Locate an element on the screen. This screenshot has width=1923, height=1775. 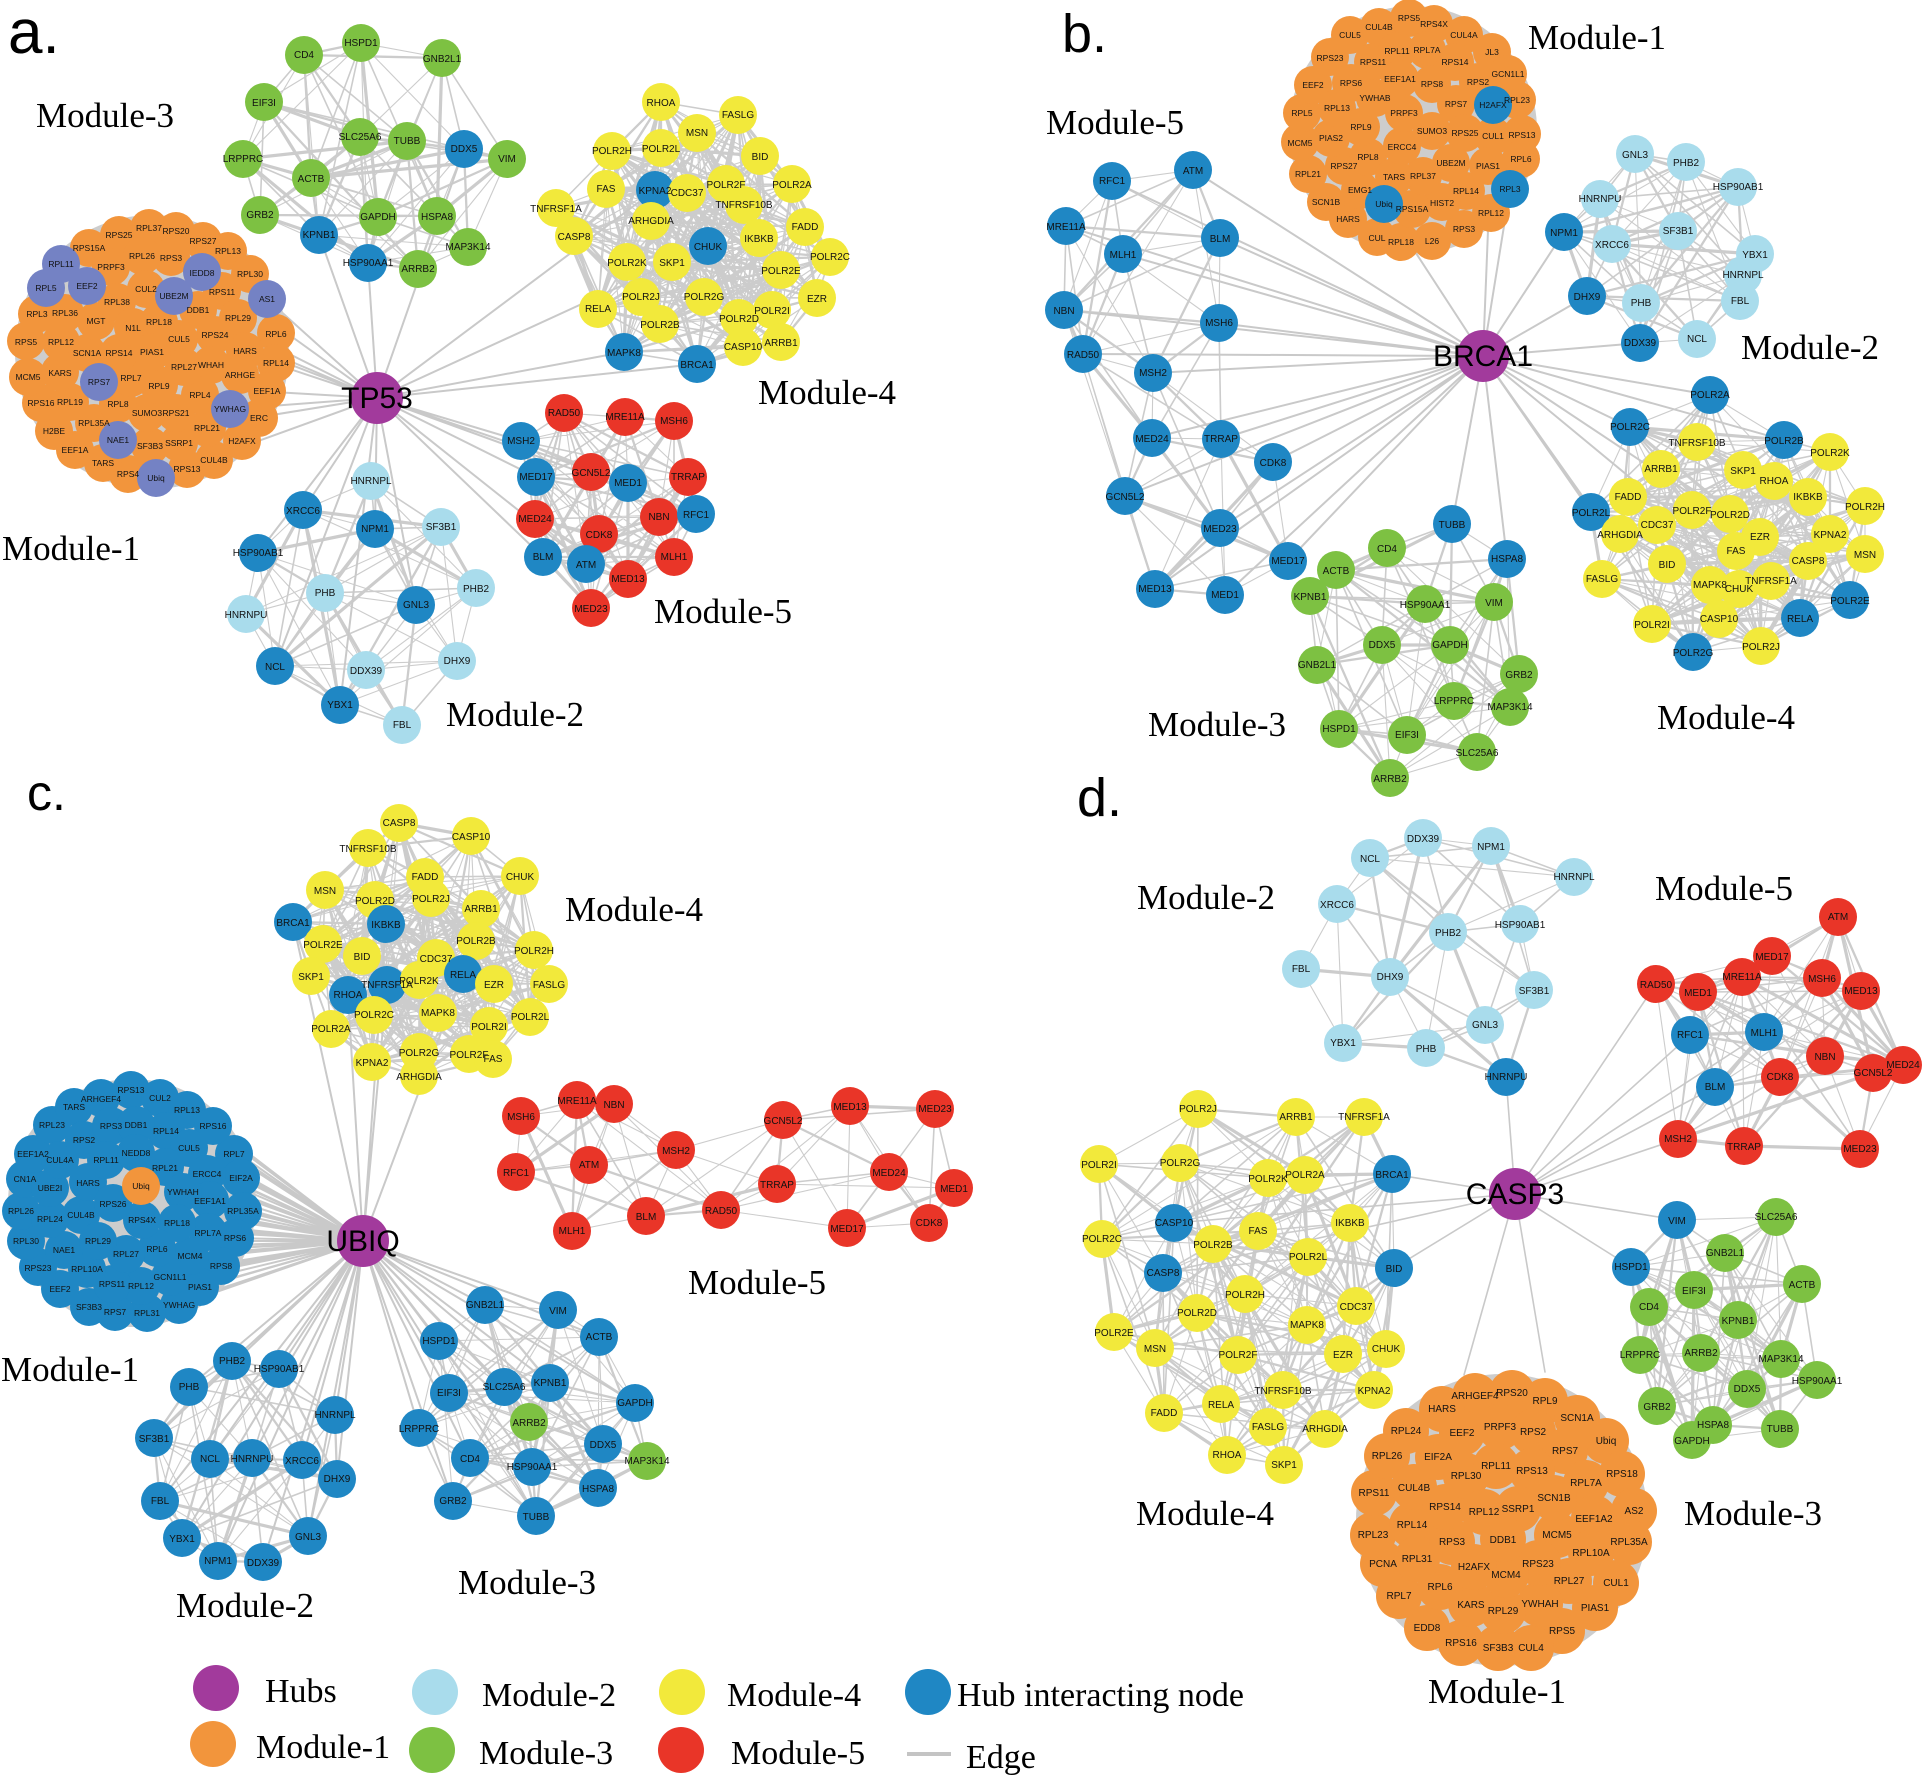
svg-text: MCM4 is located at coordinates (189, 1256).